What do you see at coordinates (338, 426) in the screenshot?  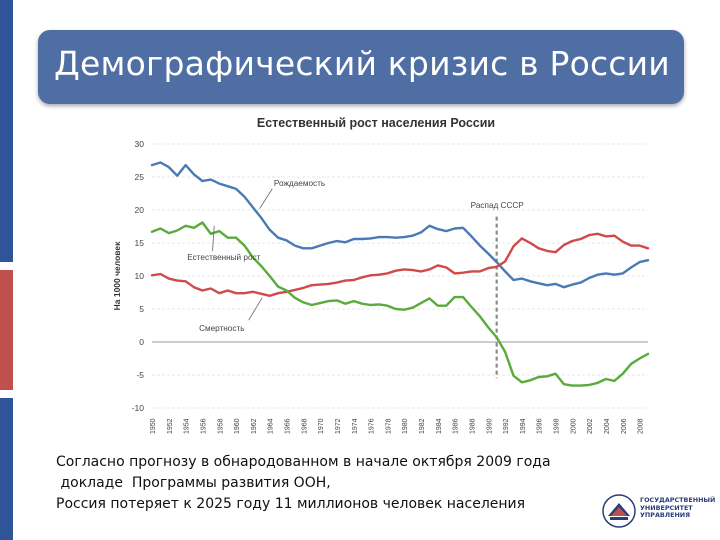 I see `x-tick-label: 1972` at bounding box center [338, 426].